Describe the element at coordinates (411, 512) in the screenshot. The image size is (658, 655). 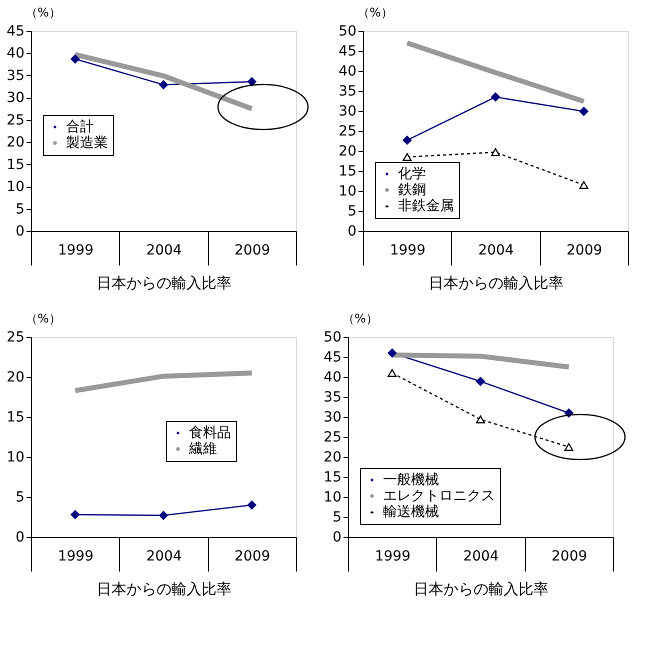
I see `legend-label: 輸送機械` at that location.